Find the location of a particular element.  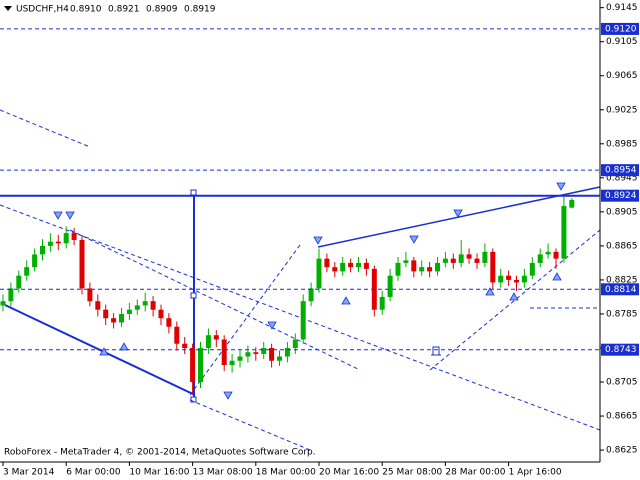

channel-line is located at coordinates (459, 217).